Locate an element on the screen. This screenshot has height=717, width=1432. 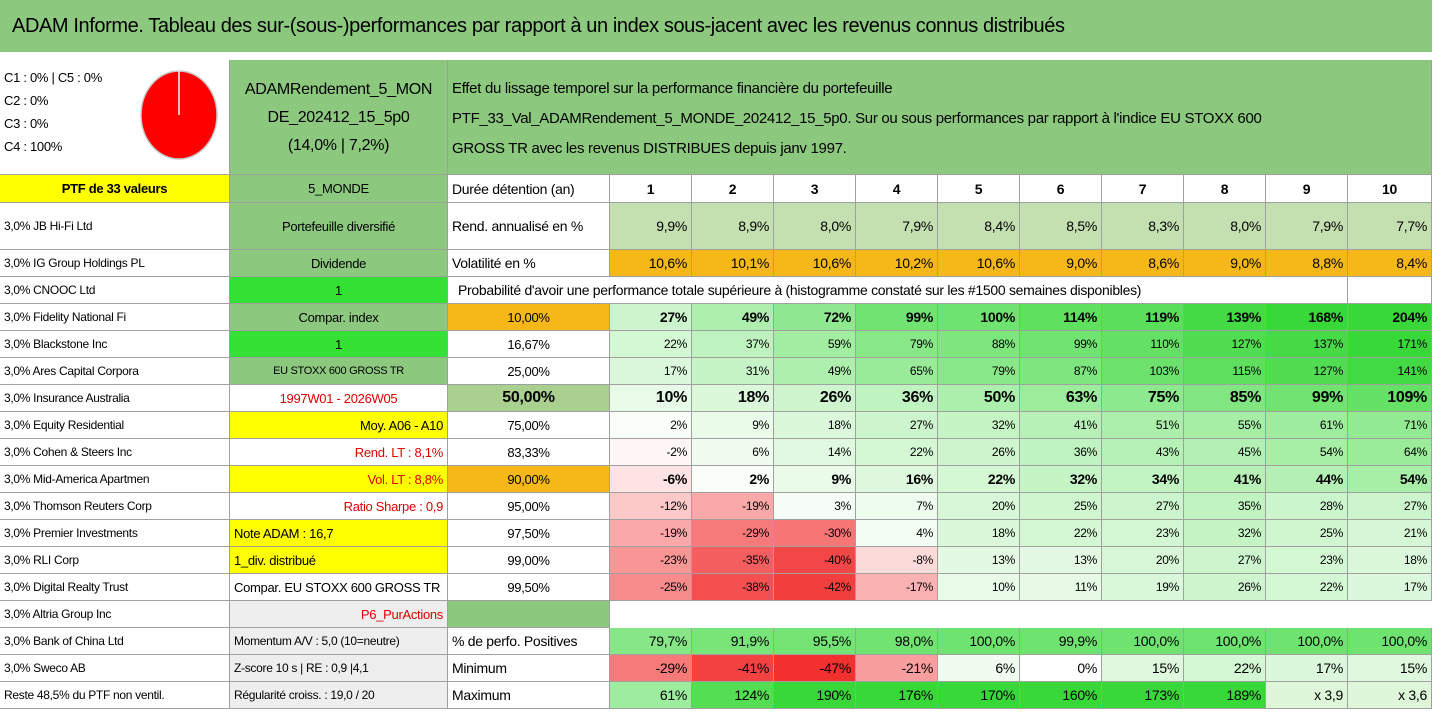
value-cell: 27% is located at coordinates (1225, 560).